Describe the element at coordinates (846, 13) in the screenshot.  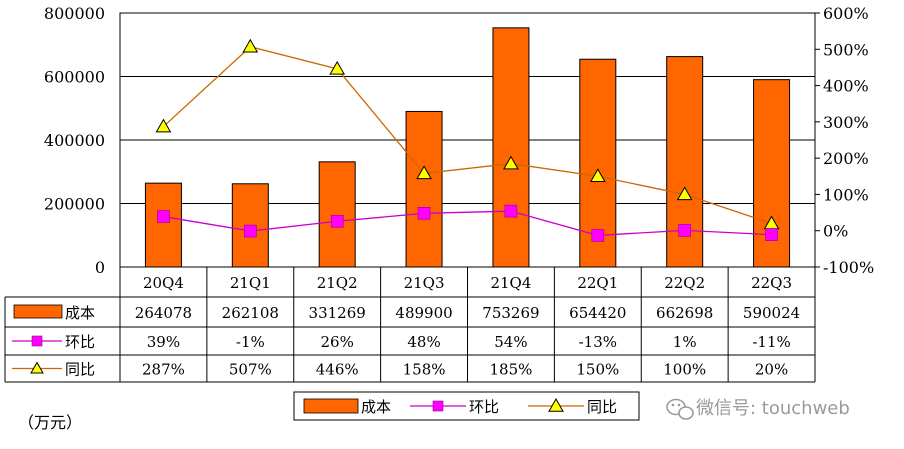
I see `y-right-tick-label: 600%` at that location.